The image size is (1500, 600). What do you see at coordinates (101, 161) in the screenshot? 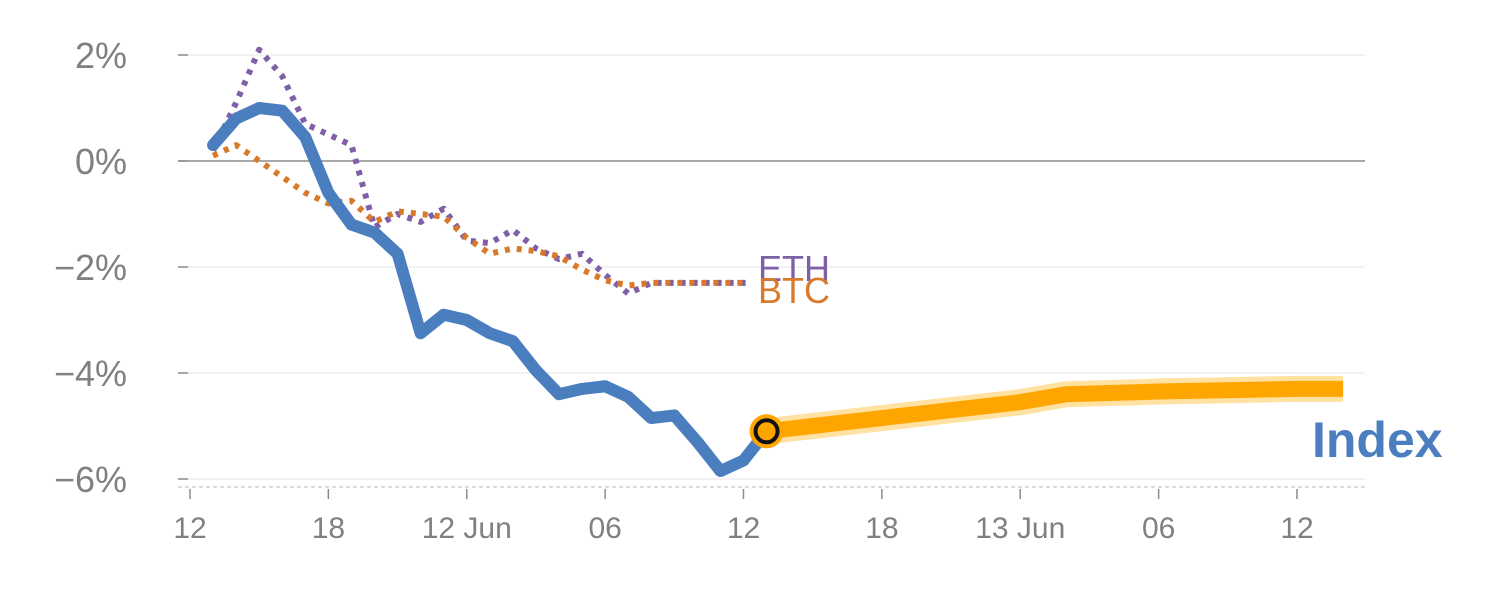
I see `y-tick-label: 0%` at bounding box center [101, 161].